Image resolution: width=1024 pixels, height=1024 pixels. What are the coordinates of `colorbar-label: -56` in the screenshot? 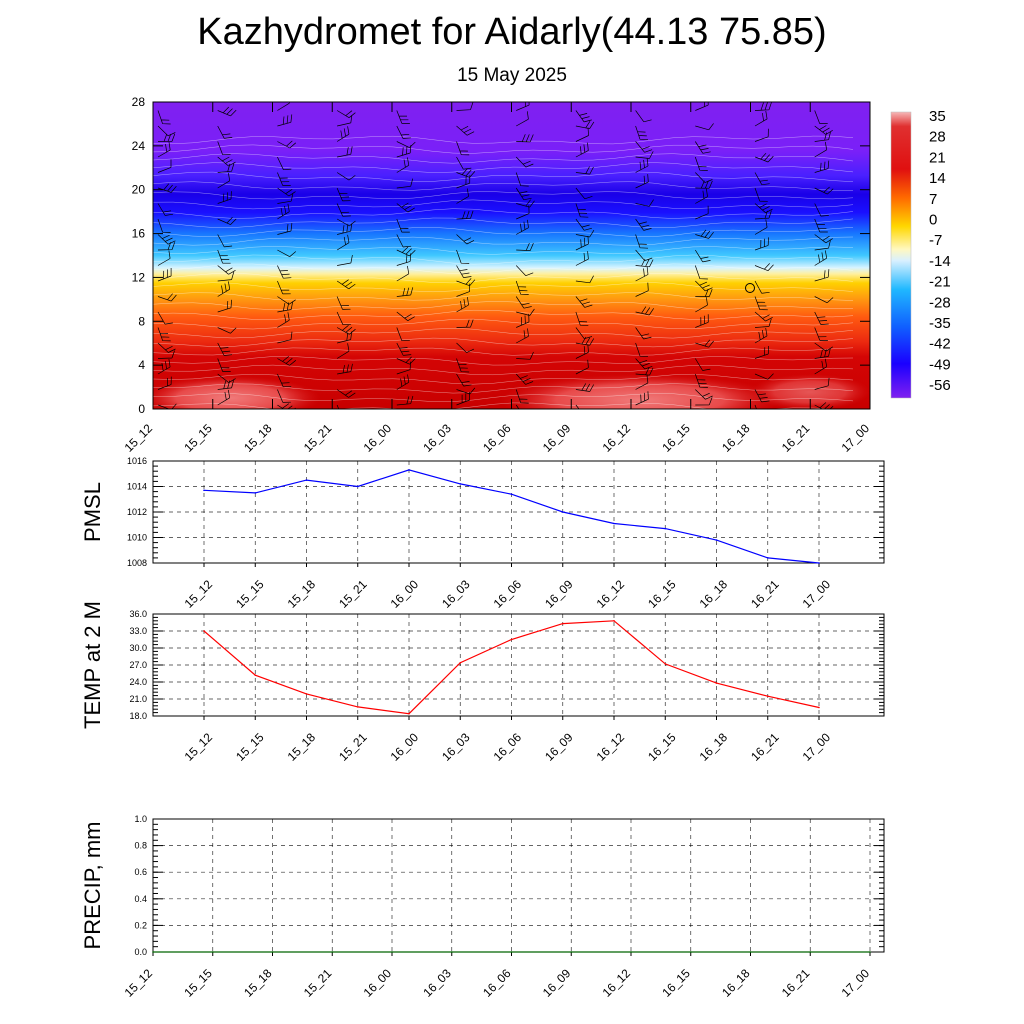 It's located at (940, 385).